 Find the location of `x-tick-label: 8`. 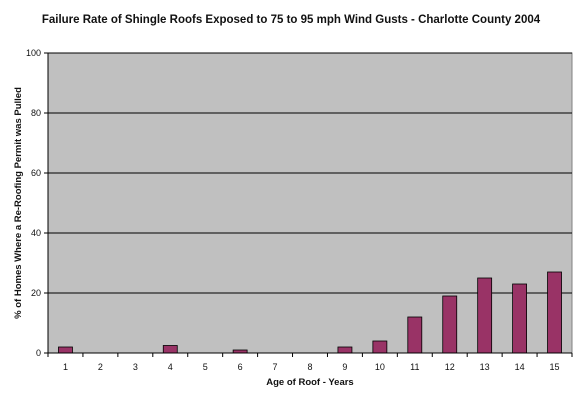

x-tick-label: 8 is located at coordinates (309, 367).